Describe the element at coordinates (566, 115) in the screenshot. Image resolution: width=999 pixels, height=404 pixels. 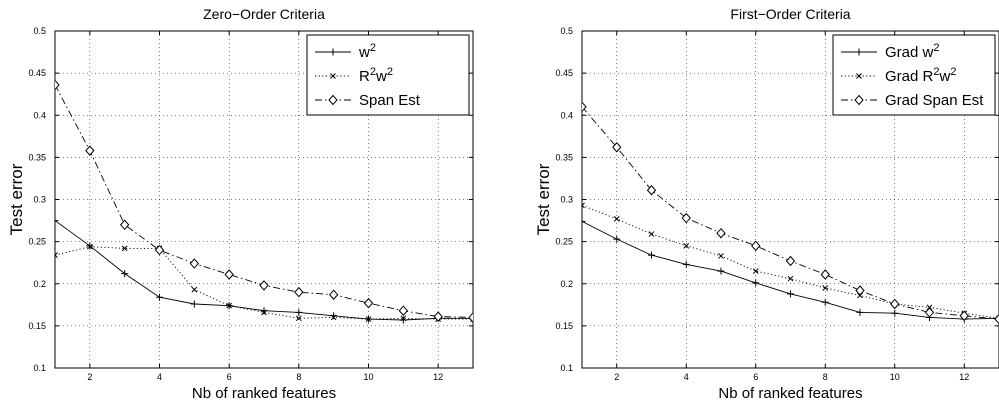
I see `y-tick-label: 0.4` at that location.